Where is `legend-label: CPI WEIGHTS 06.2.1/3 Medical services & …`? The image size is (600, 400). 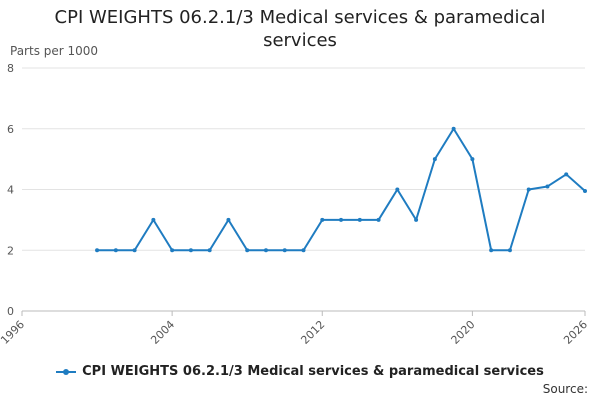 legend-label: CPI WEIGHTS 06.2.1/3 Medical services & … is located at coordinates (313, 371).